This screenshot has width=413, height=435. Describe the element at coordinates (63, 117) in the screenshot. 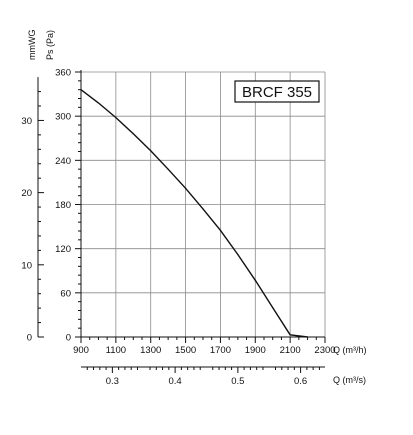

I see `y-axis-tick-label: 300` at that location.